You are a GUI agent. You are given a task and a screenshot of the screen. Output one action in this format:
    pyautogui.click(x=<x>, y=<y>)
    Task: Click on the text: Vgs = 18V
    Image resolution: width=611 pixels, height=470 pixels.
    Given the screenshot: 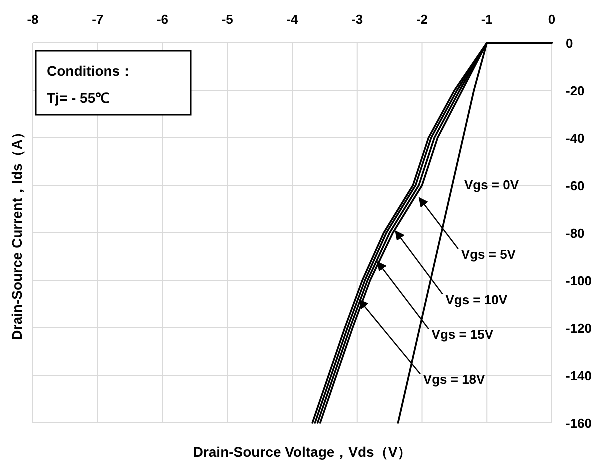 What is the action you would take?
    pyautogui.click(x=454, y=380)
    